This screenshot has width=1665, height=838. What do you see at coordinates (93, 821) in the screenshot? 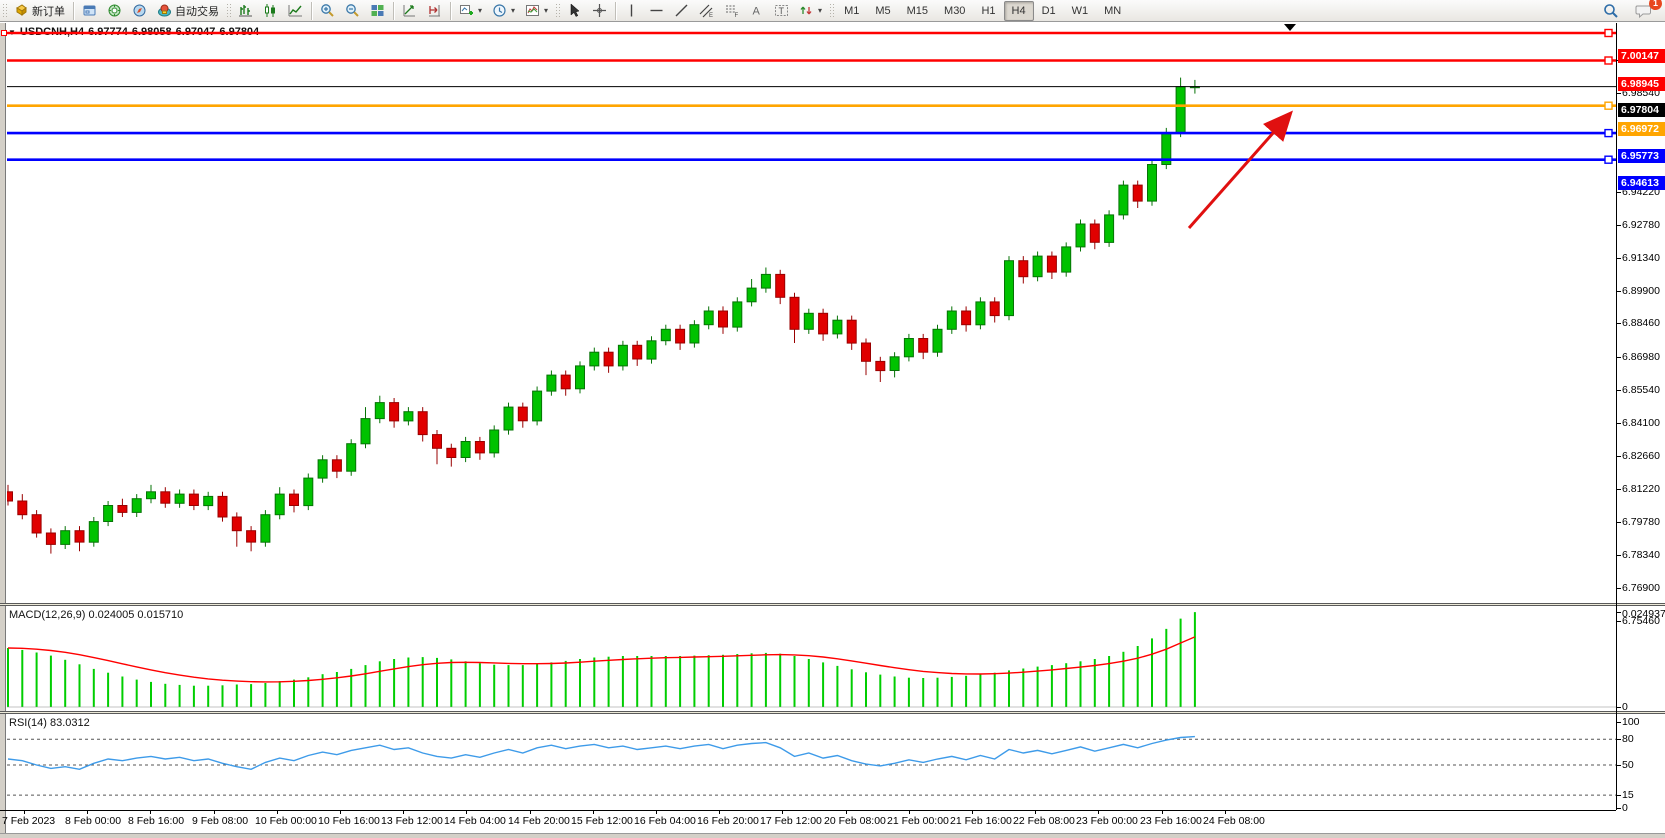
I see `time-tick-label: 8 Feb 00:00` at bounding box center [93, 821].